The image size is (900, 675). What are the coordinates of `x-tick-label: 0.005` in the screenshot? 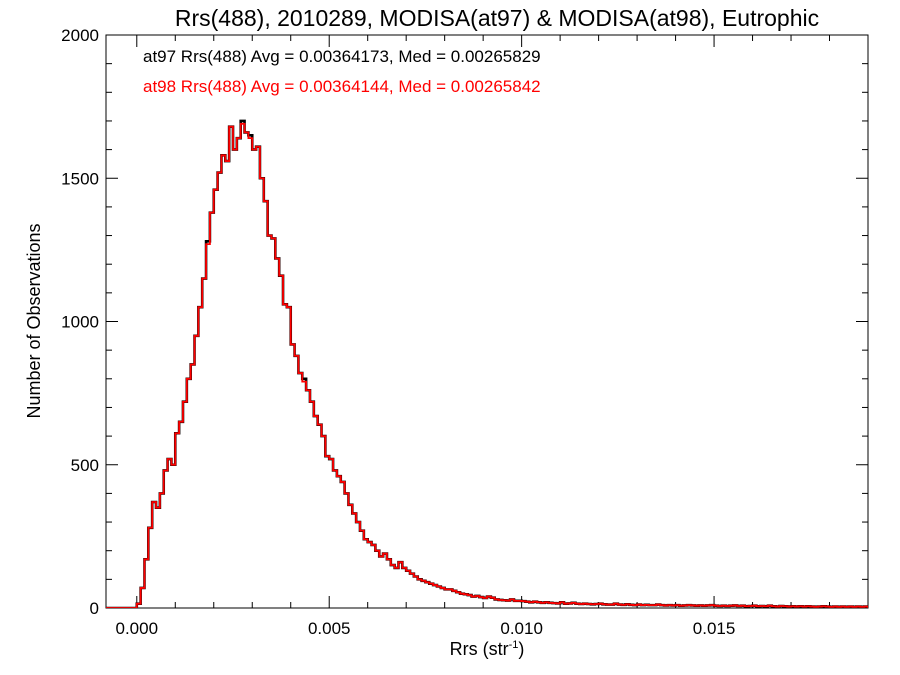 It's located at (329, 628).